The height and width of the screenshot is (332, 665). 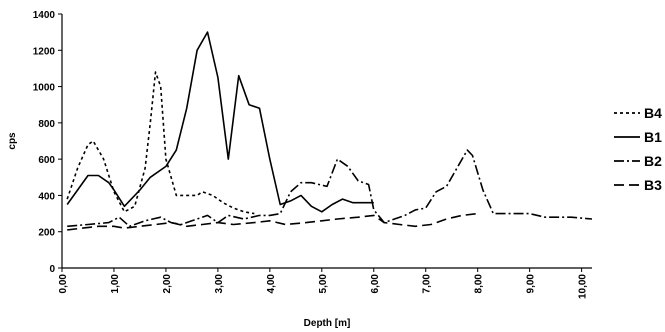 I want to click on legend-label-b2: B2, so click(x=653, y=161).